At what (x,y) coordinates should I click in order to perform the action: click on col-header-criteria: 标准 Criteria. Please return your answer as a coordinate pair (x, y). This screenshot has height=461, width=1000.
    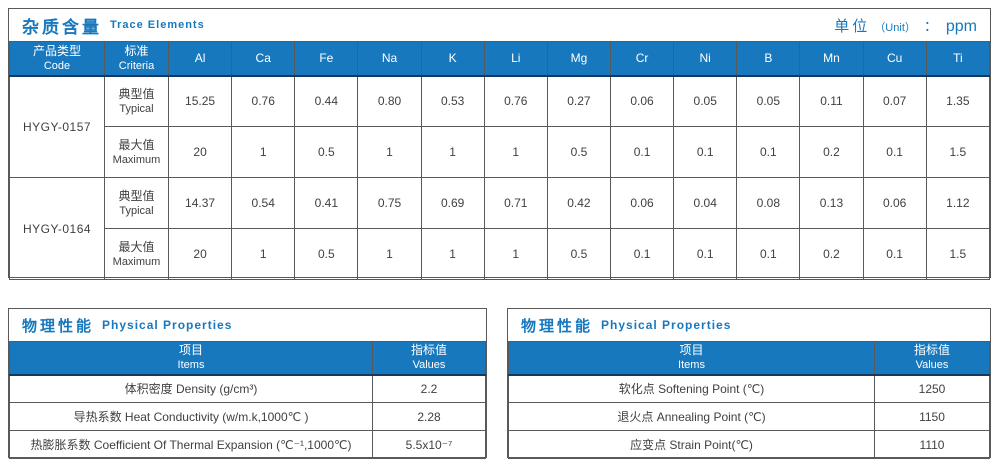
    Looking at the image, I should click on (136, 59).